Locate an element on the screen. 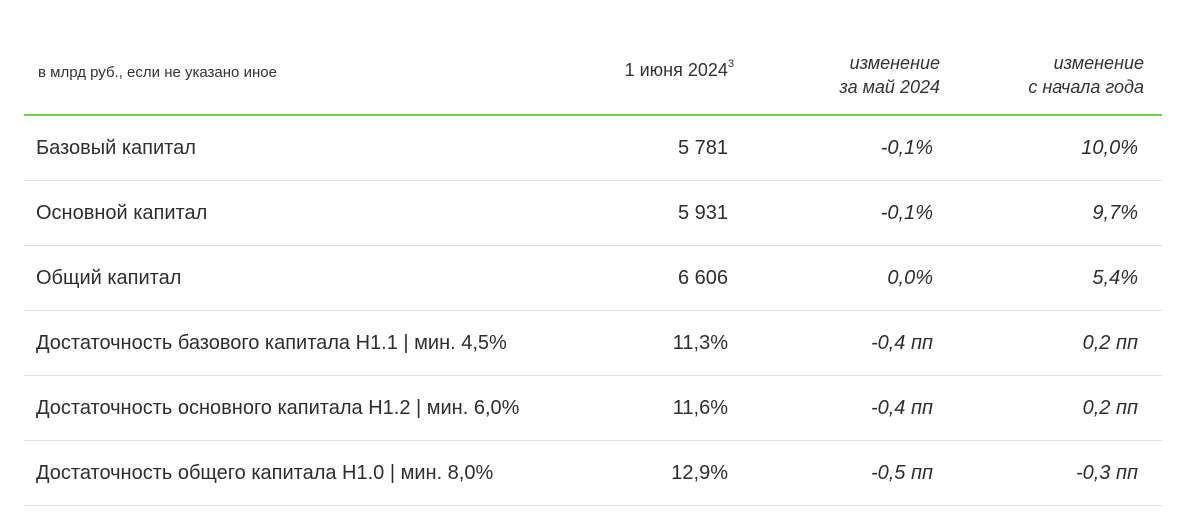 The width and height of the screenshot is (1200, 524). row-ytd-change: 10,0% is located at coordinates (1109, 148).